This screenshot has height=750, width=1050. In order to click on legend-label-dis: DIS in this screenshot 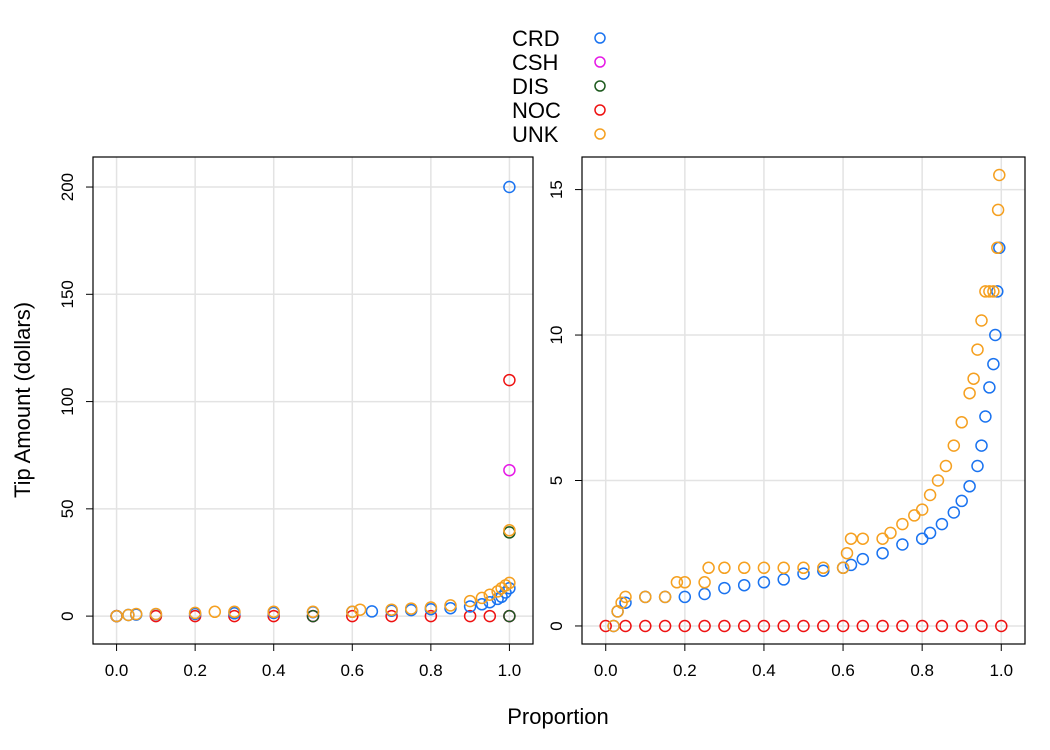, I will do `click(530, 86)`.